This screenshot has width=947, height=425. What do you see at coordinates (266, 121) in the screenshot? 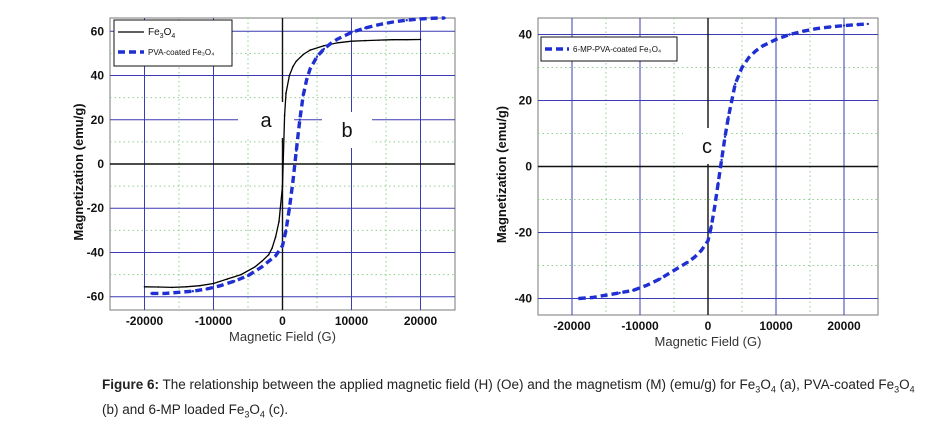
I see `annotation-label: a` at bounding box center [266, 121].